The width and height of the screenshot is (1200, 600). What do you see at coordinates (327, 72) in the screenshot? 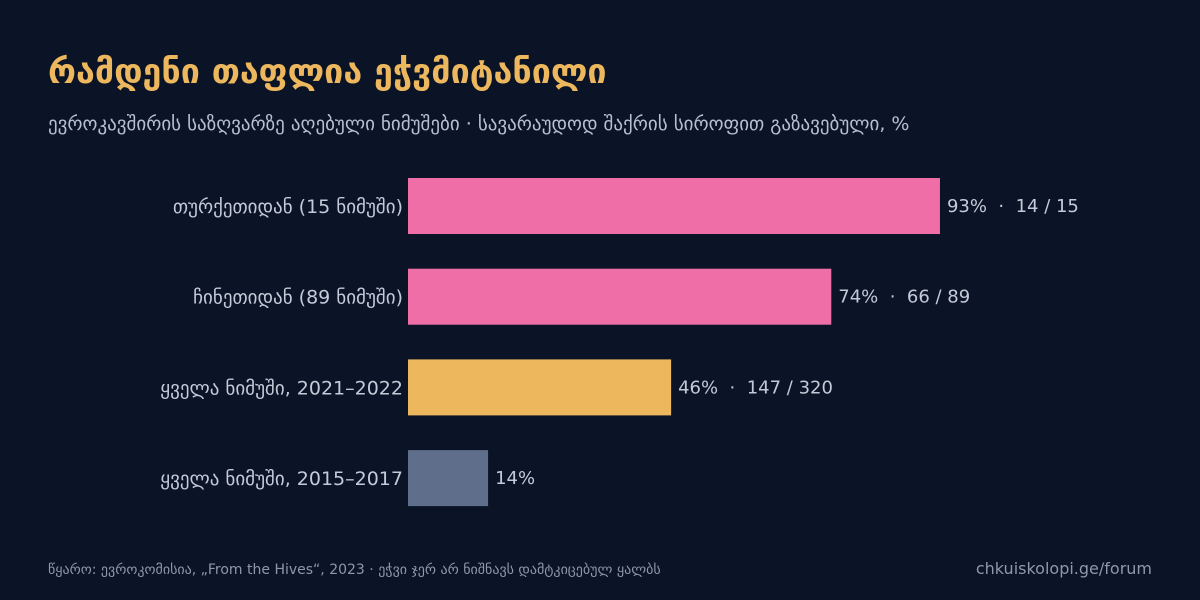
I see `chart-title: რამდენი თაფლია ეჭვმიტანილი` at bounding box center [327, 72].